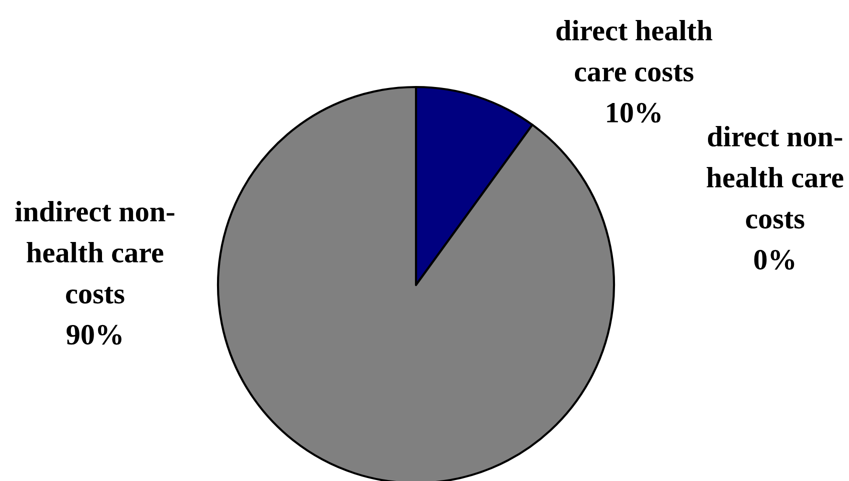 This screenshot has width=849, height=481. I want to click on category-label: direct non- health care costs, so click(775, 177).